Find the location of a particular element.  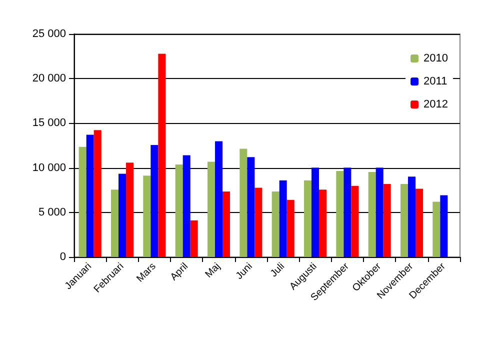

y-tick-label: 20 000 is located at coordinates (49, 78).